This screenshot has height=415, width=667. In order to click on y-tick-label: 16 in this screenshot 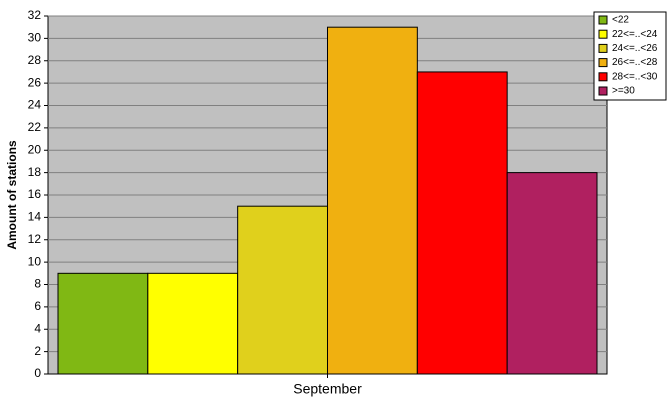, I will do `click(35, 194)`.